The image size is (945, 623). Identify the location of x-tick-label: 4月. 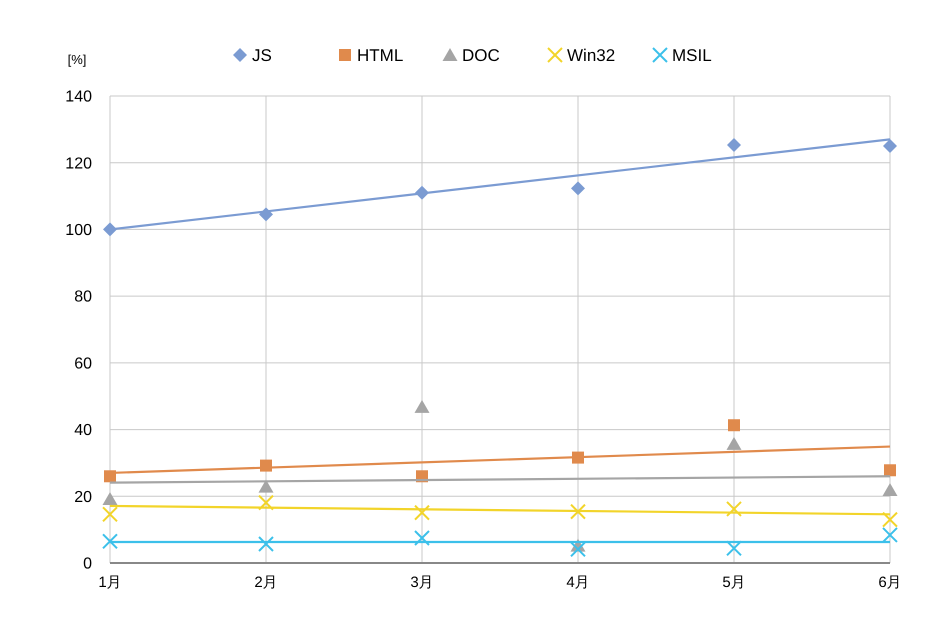
(578, 582).